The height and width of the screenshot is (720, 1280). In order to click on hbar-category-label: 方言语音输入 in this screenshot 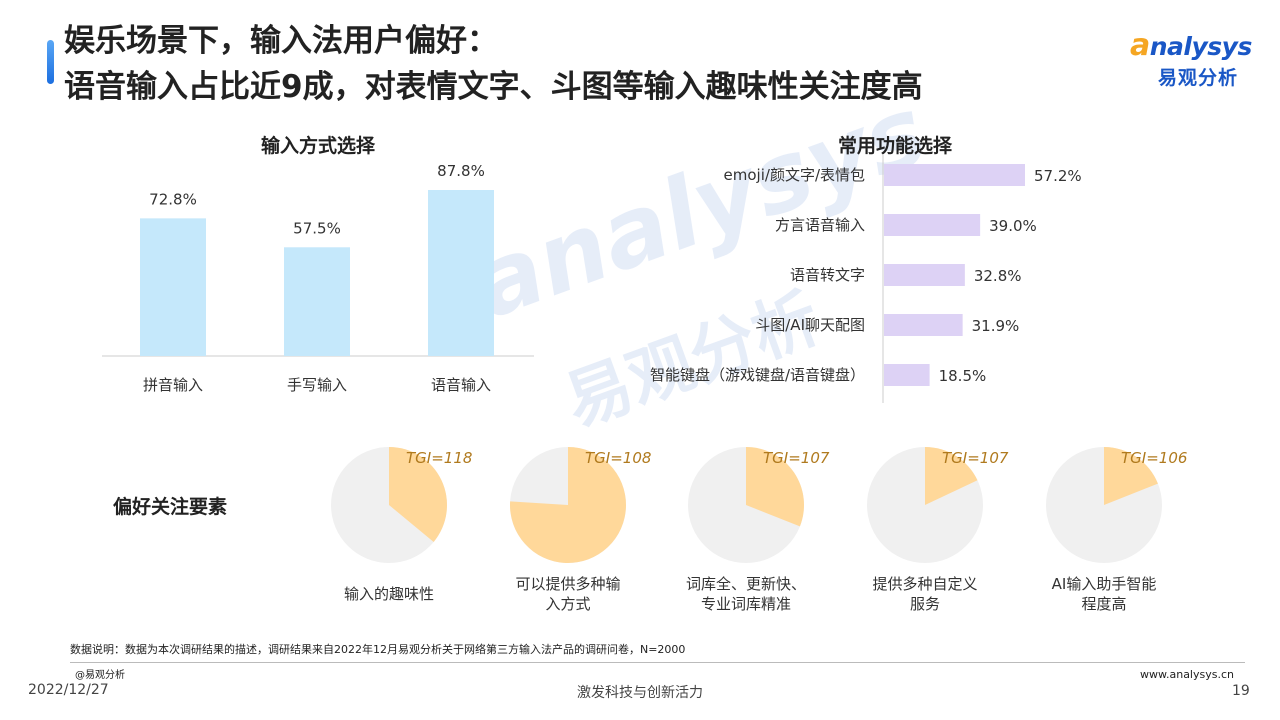, I will do `click(820, 225)`.